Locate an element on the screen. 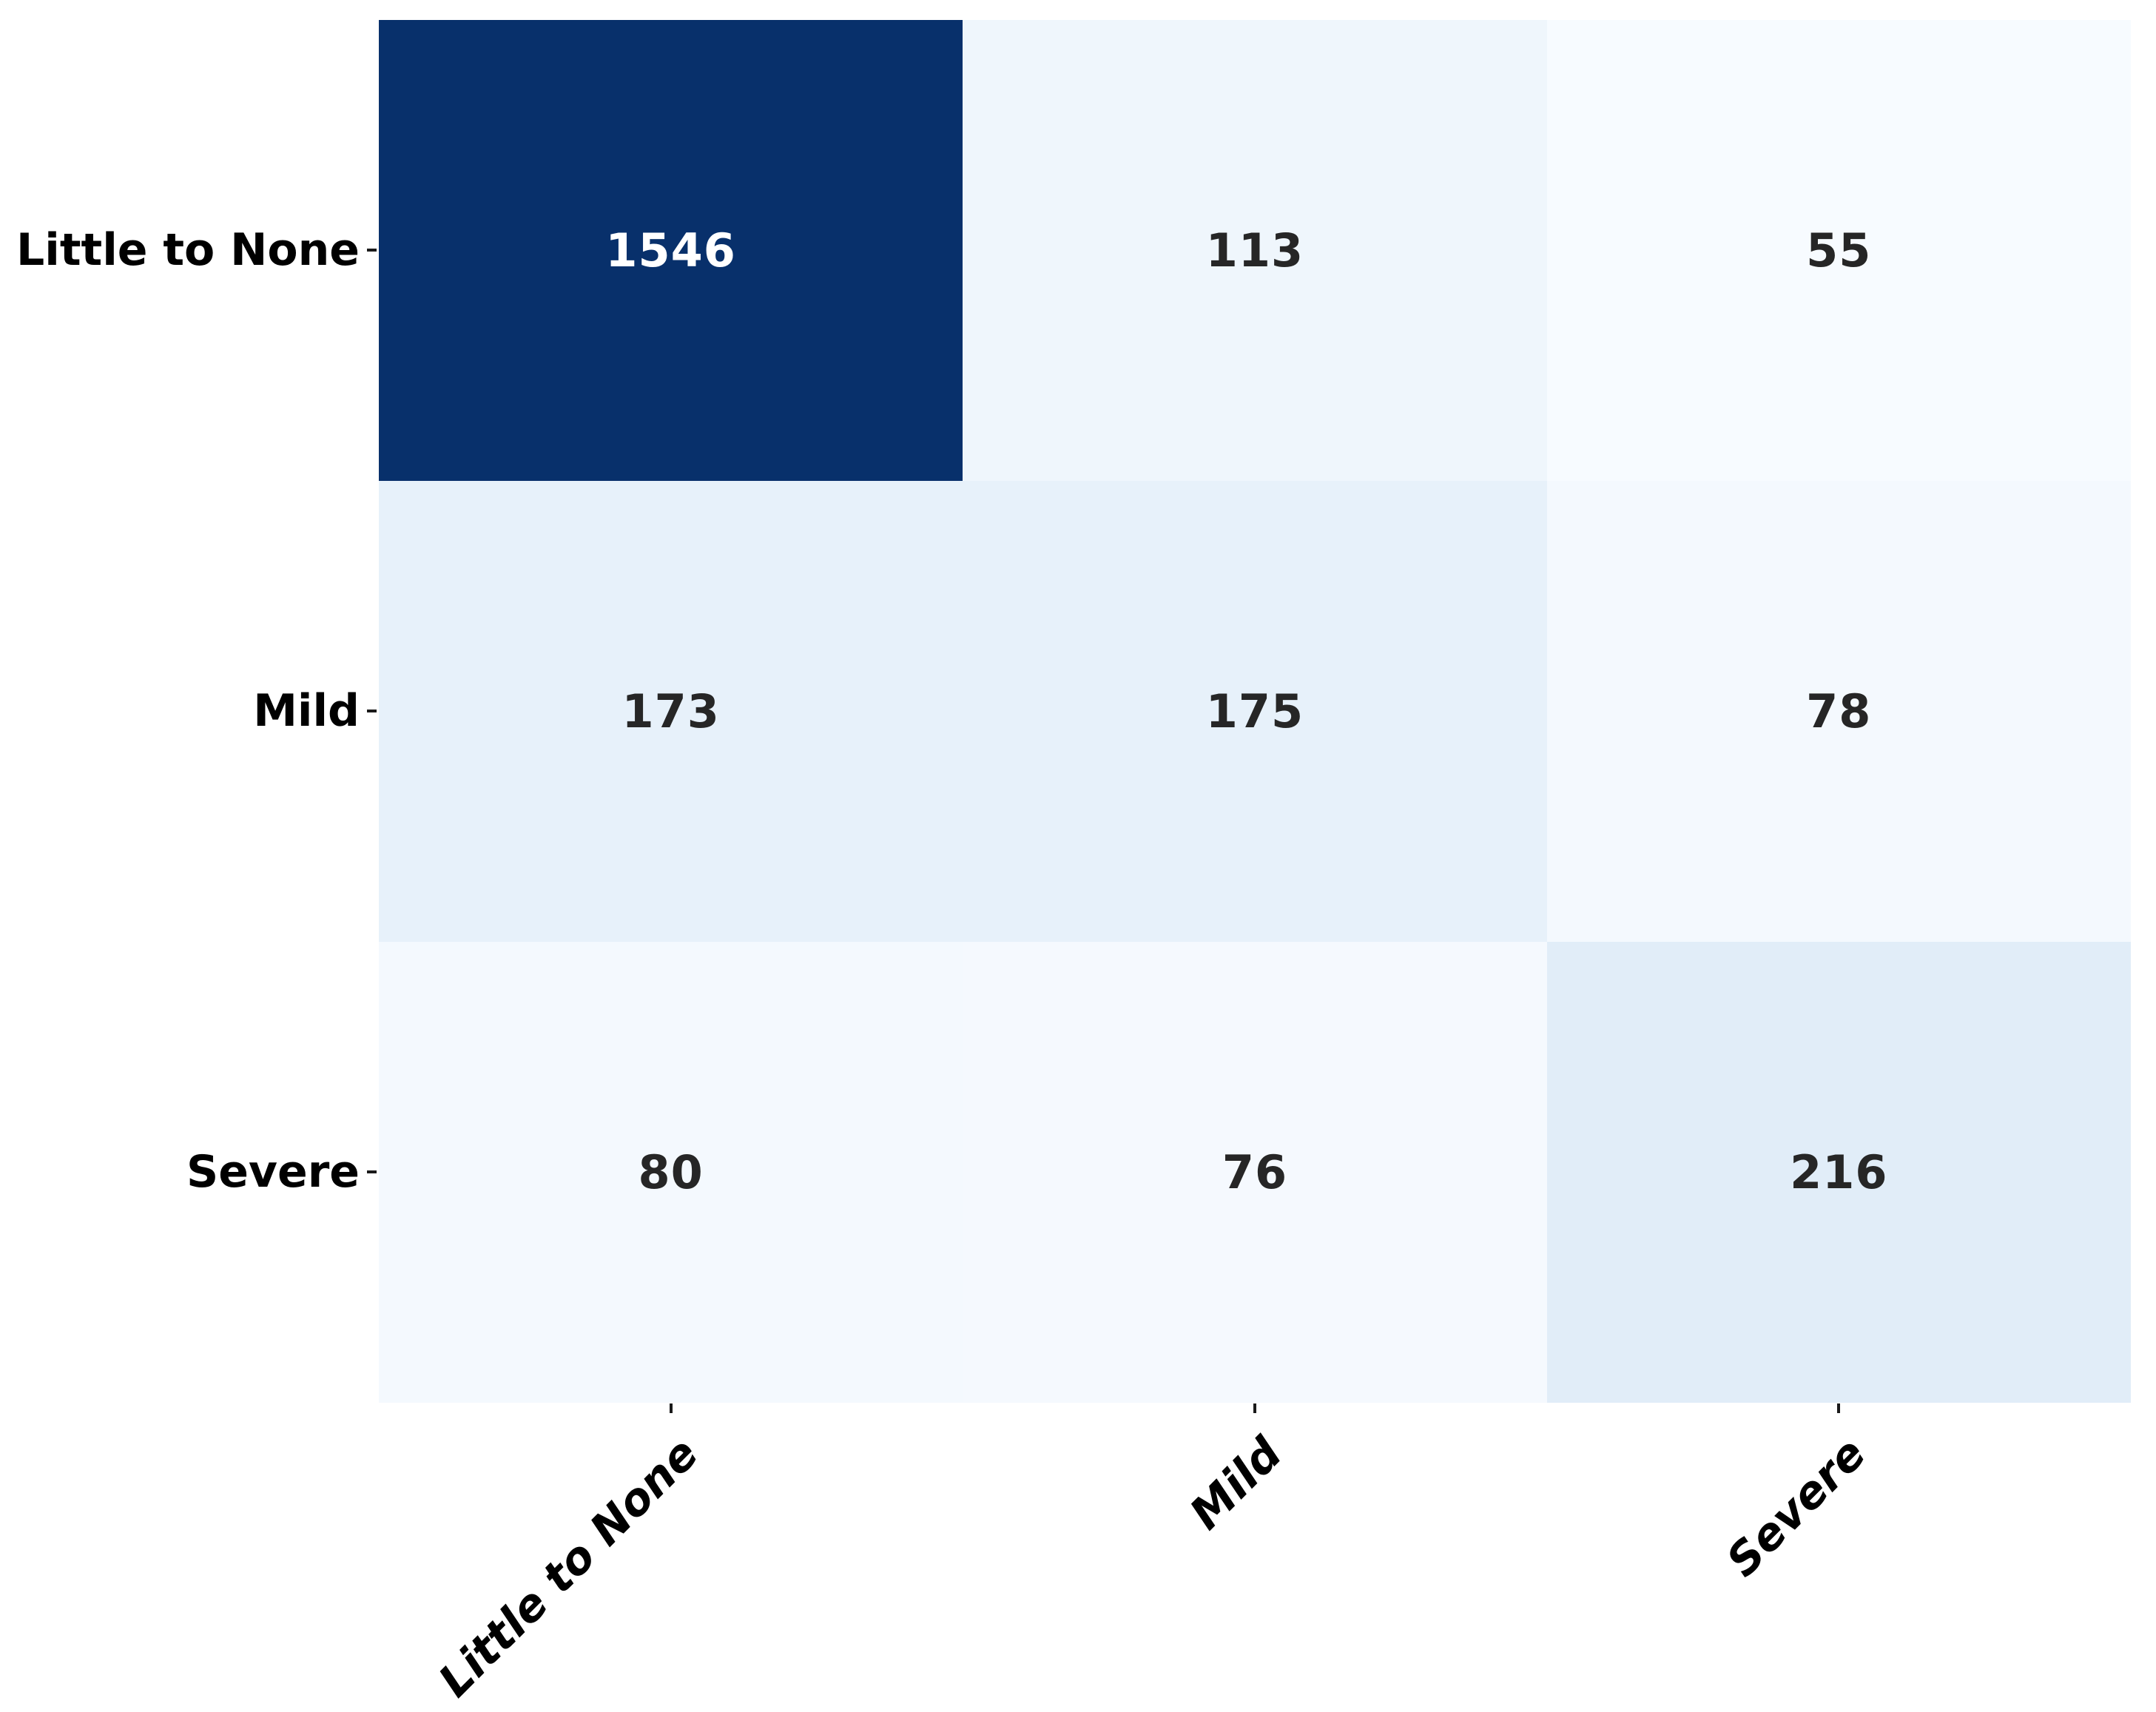 This screenshot has height=1712, width=2156. cell-value: 76 is located at coordinates (1255, 1172).